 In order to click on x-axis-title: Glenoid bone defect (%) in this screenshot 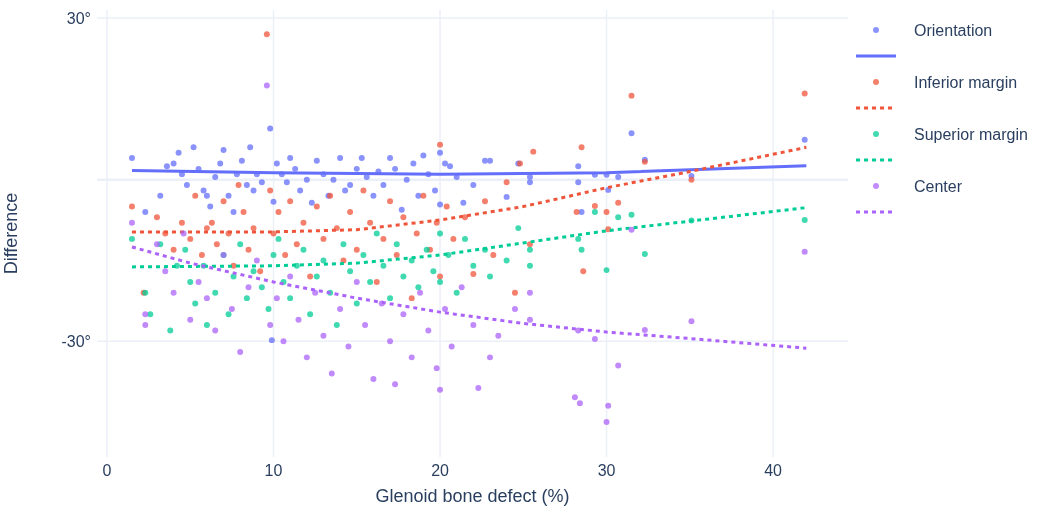, I will do `click(472, 496)`.